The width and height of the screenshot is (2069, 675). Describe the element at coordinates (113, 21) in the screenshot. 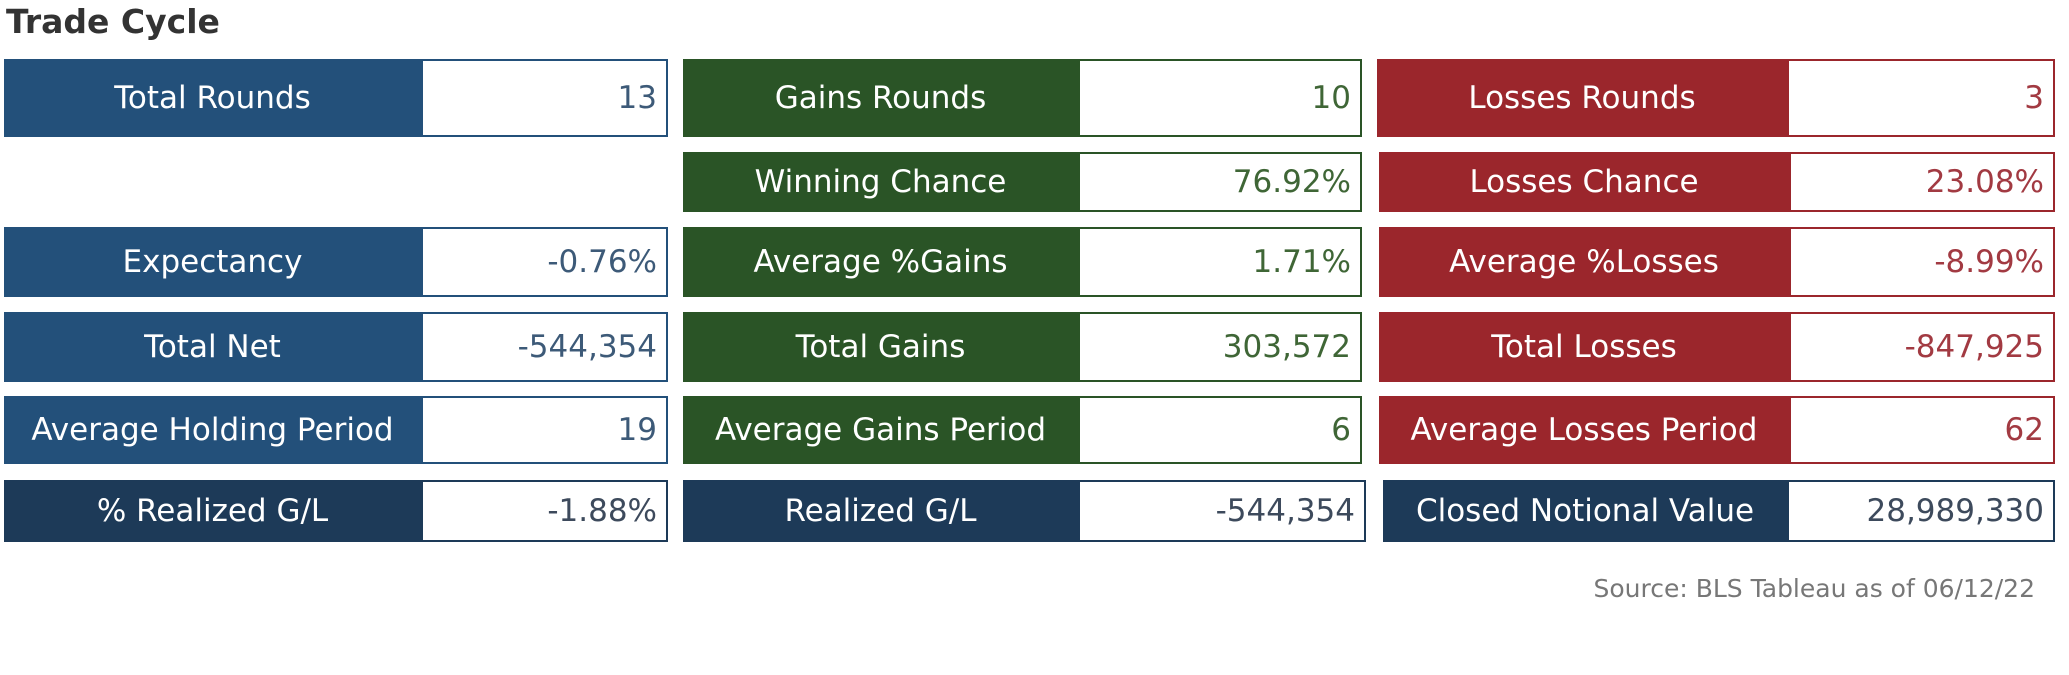

I see `page-title: Trade Cycle` at that location.